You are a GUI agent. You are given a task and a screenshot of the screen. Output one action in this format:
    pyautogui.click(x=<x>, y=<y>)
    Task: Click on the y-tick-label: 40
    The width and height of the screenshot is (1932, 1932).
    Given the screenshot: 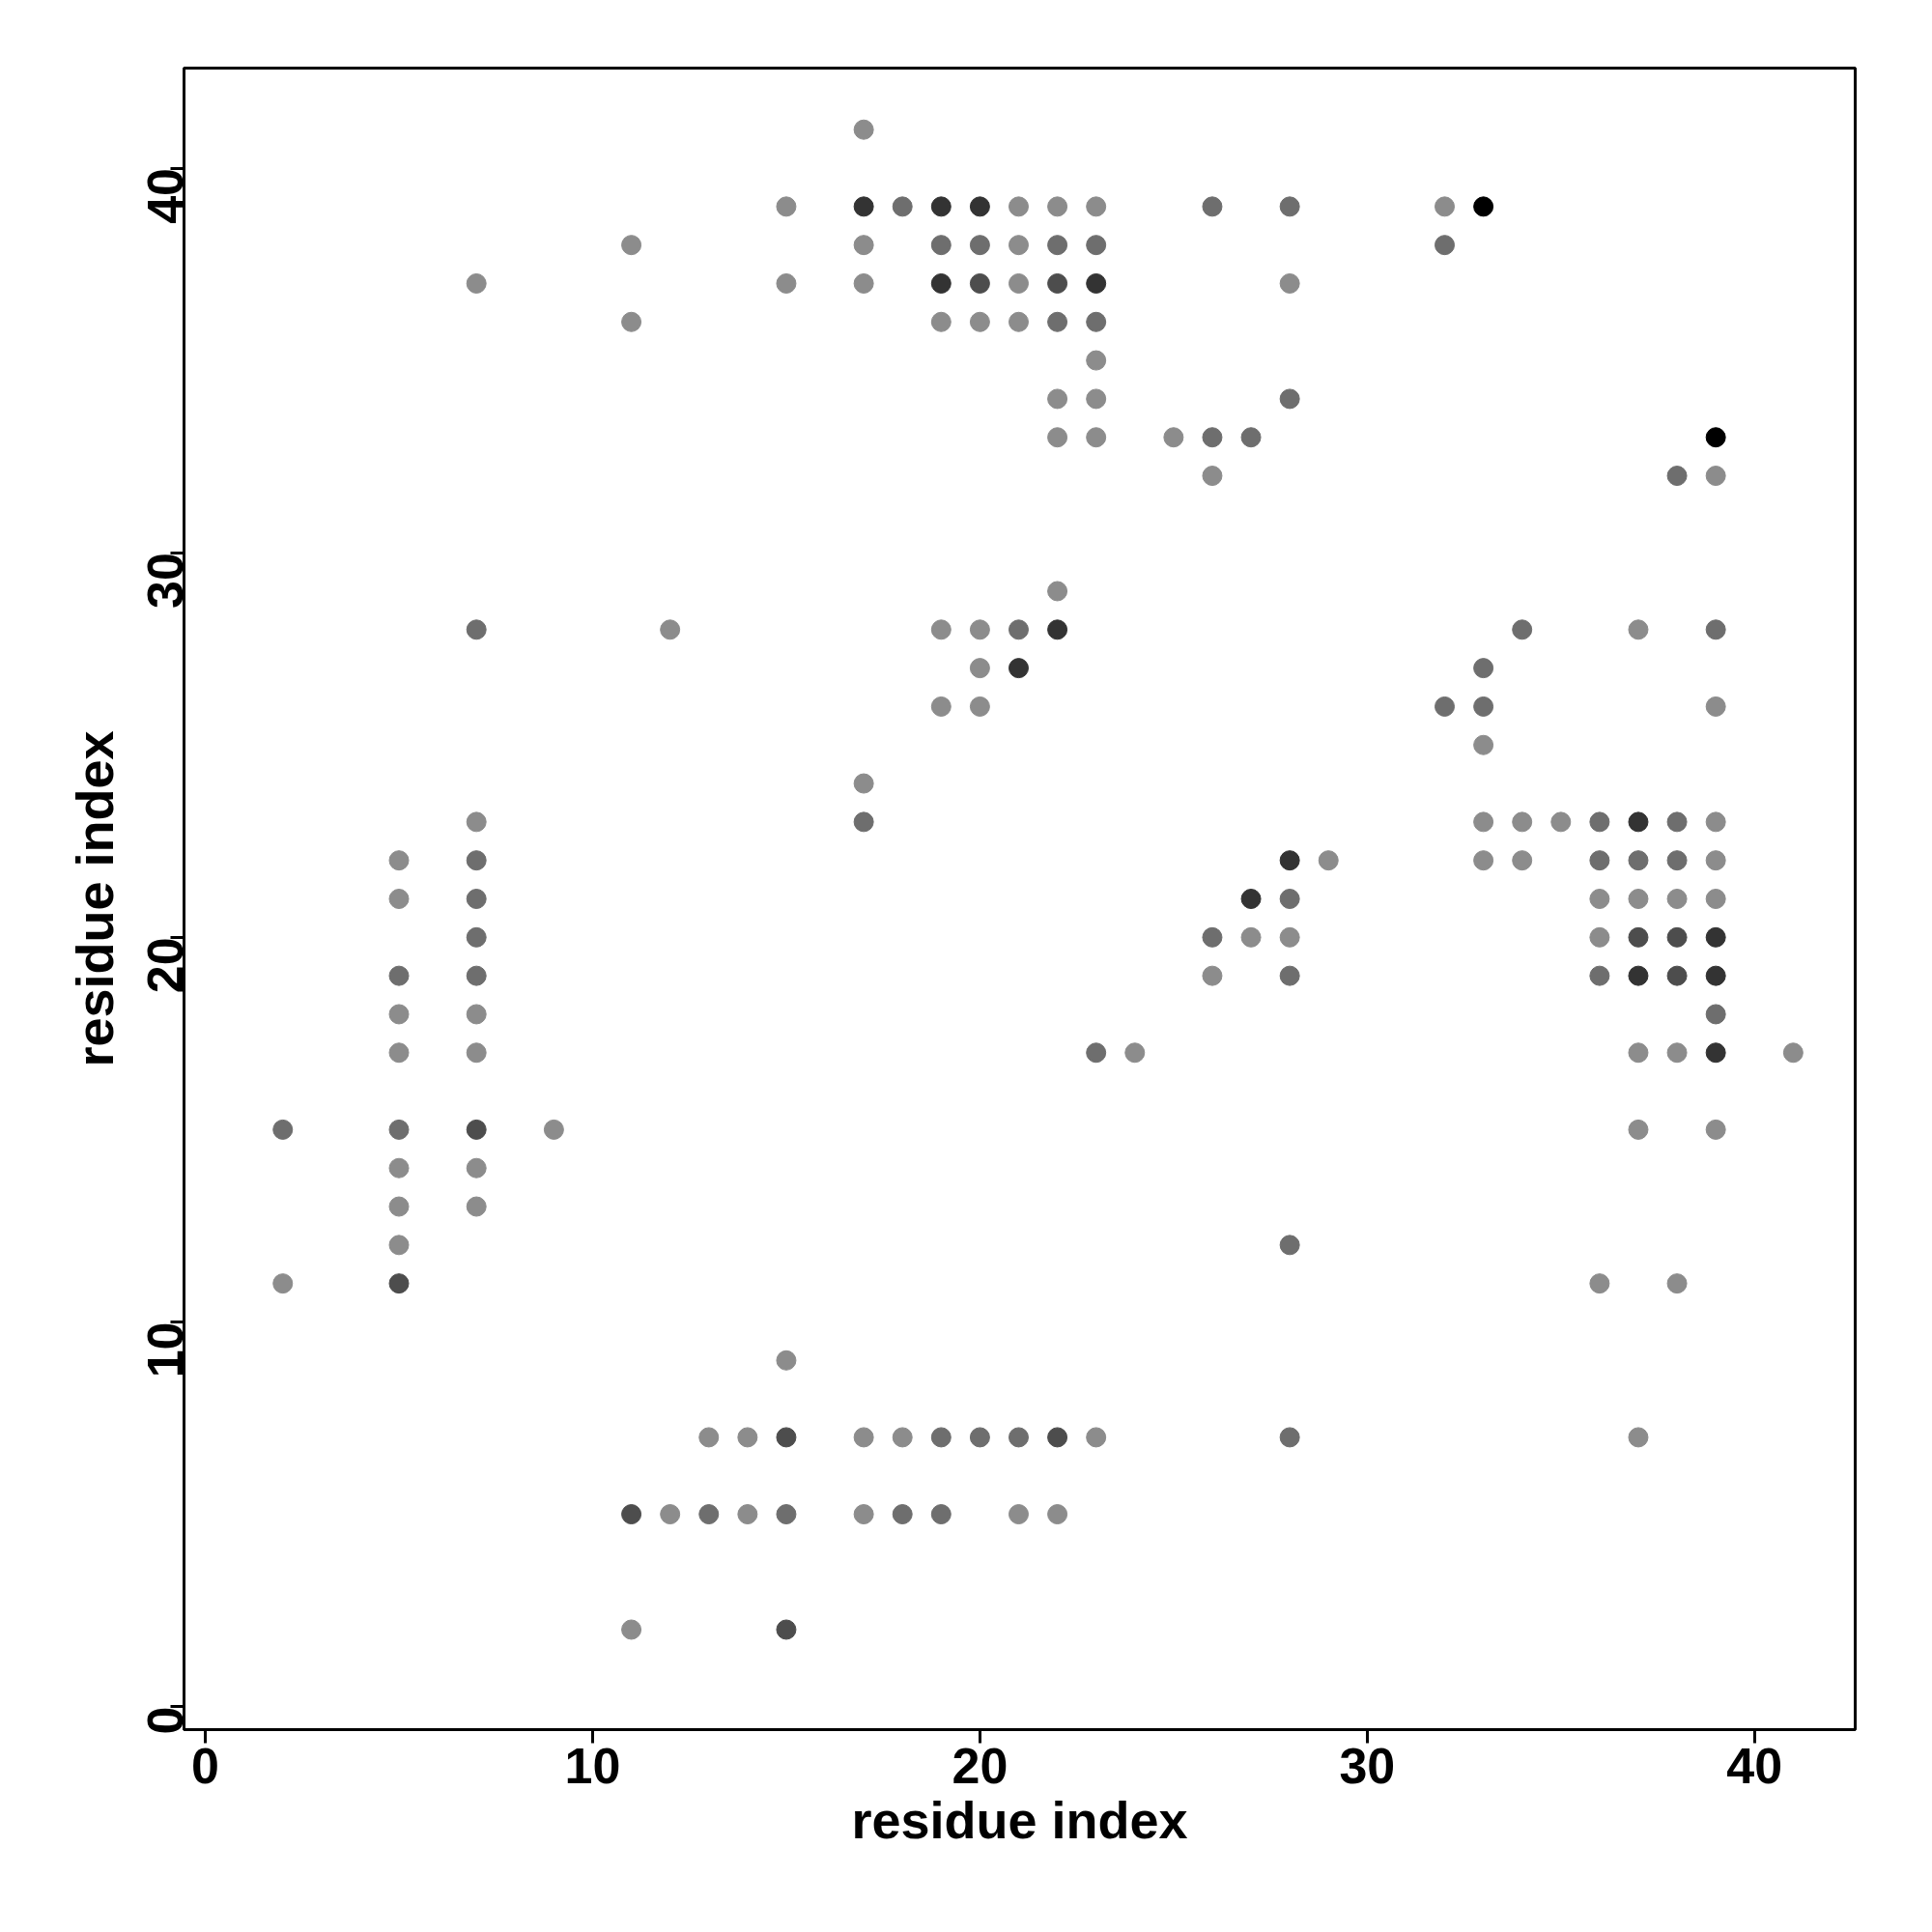 What is the action you would take?
    pyautogui.click(x=165, y=196)
    